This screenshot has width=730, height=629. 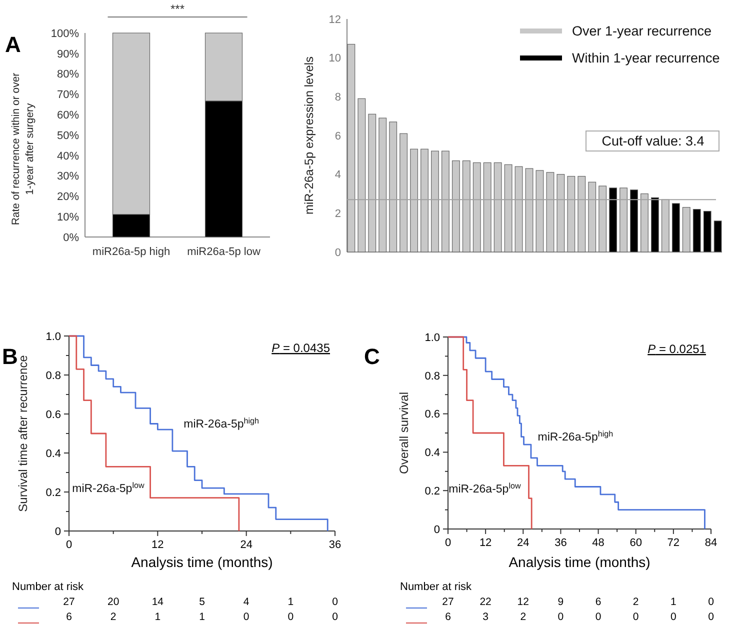 What do you see at coordinates (486, 602) in the screenshot?
I see `text: 22` at bounding box center [486, 602].